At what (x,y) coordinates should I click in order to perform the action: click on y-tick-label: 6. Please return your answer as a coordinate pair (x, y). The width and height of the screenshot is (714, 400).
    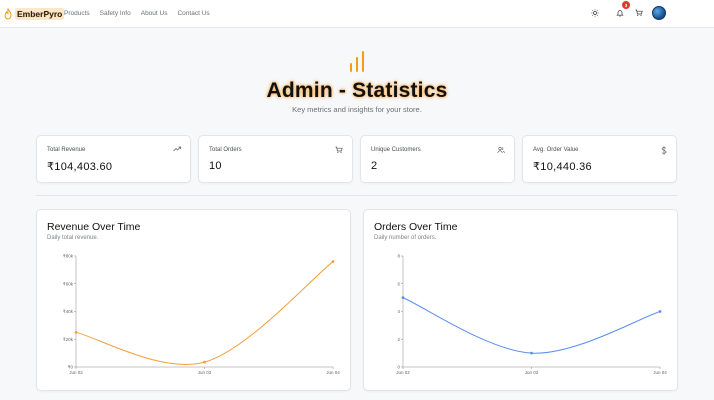
    Looking at the image, I should click on (398, 283).